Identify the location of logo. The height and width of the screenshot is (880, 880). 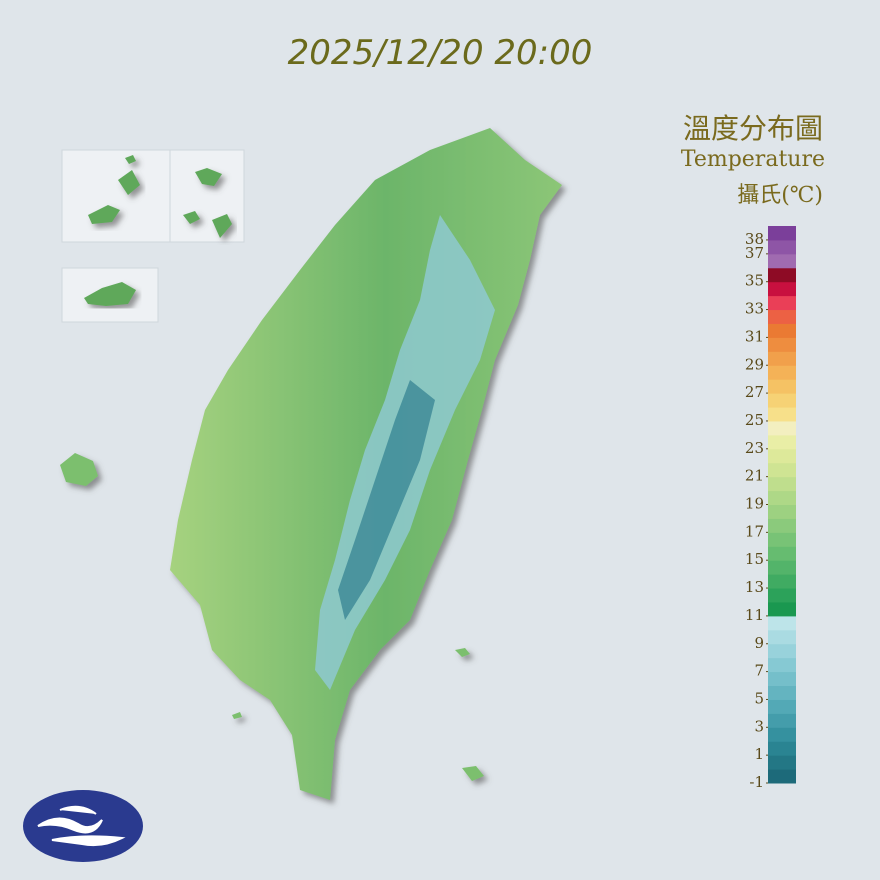
(83, 826).